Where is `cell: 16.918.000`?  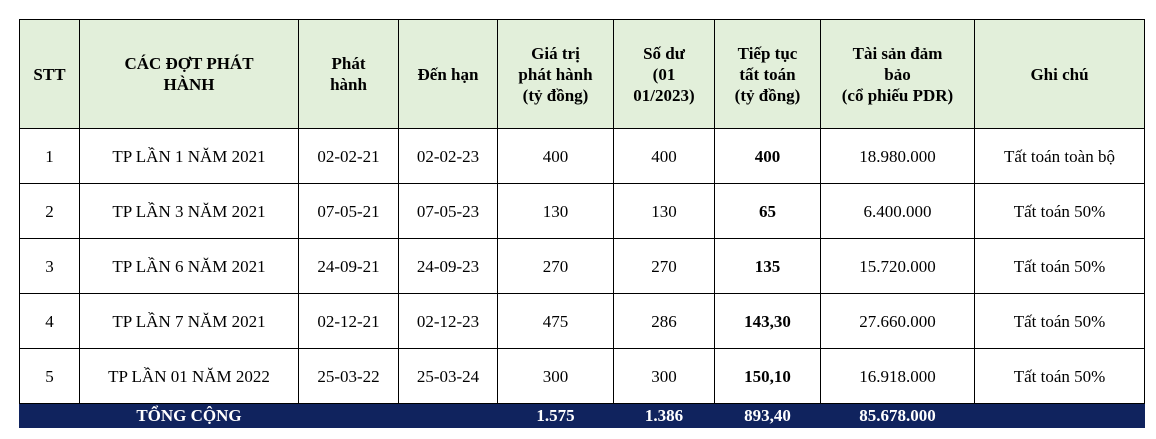 cell: 16.918.000 is located at coordinates (897, 376).